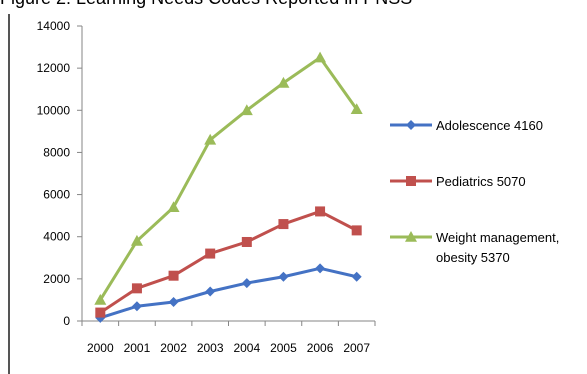 This screenshot has height=374, width=587. I want to click on legend-entry: Weight management, obesity 5370, so click(474, 247).